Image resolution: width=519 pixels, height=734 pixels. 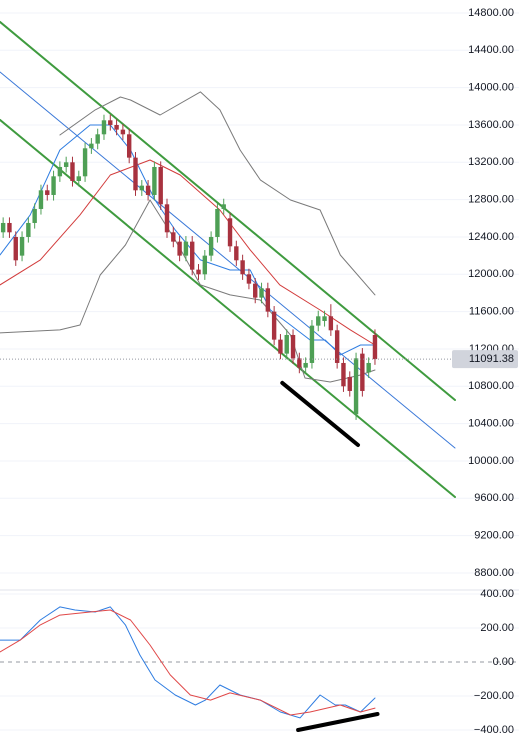 I want to click on y-tick-label: −200.00, so click(x=494, y=696).